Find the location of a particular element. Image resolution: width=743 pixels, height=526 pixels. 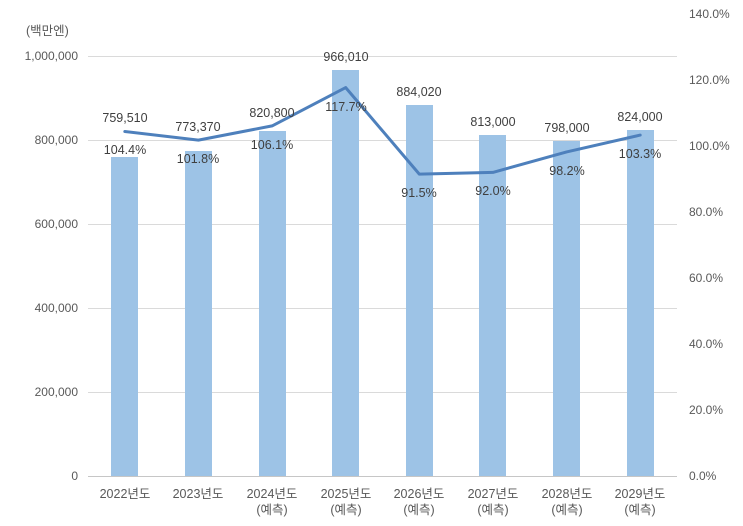

line-value-label: 91.5% is located at coordinates (419, 193).